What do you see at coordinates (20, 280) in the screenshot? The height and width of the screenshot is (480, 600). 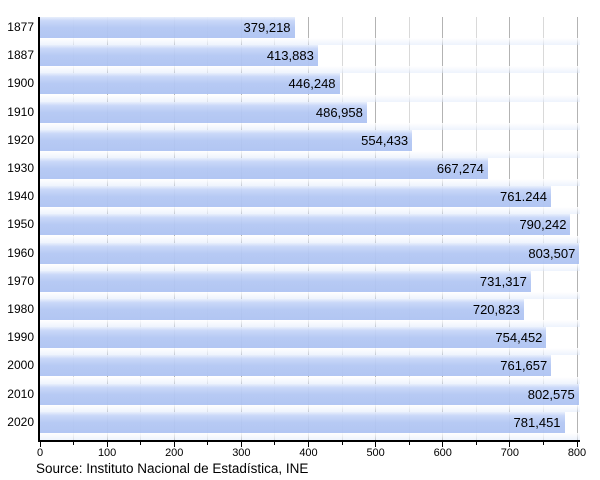 I see `year-label: 1970` at bounding box center [20, 280].